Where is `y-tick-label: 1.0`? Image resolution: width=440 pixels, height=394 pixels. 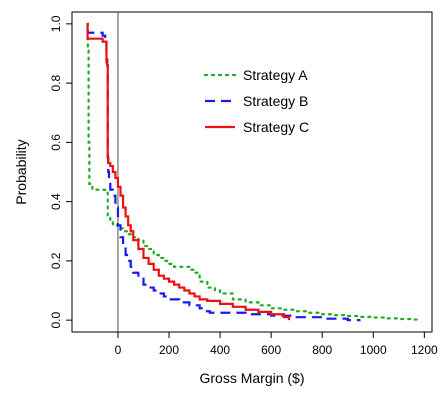
y-tick-label: 1.0 is located at coordinates (56, 23).